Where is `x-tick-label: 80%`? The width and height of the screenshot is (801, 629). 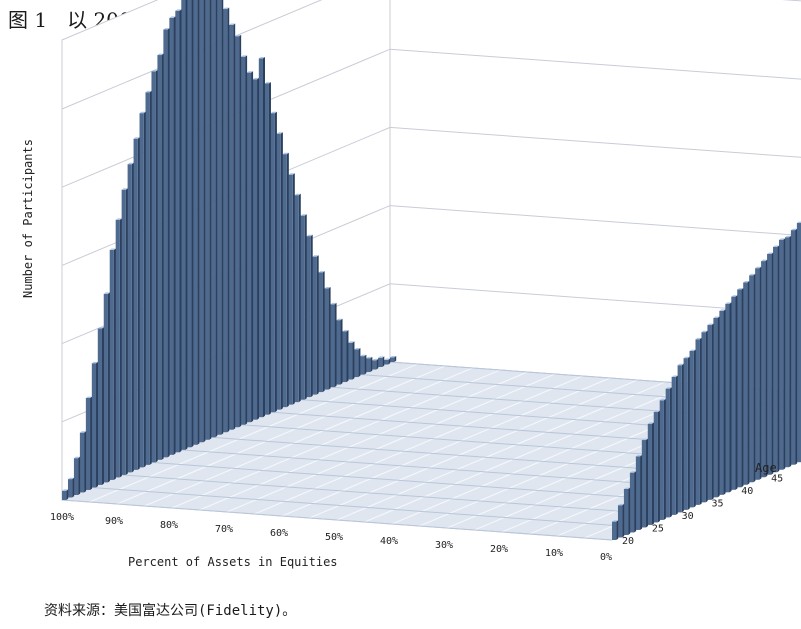 x-tick-label: 80% is located at coordinates (169, 525).